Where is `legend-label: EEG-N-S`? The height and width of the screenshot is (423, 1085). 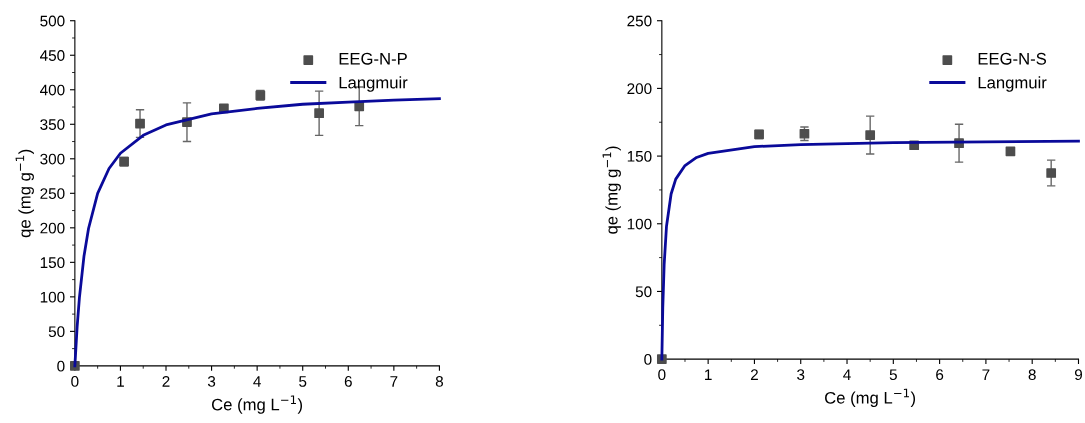
legend-label: EEG-N-S is located at coordinates (1012, 58).